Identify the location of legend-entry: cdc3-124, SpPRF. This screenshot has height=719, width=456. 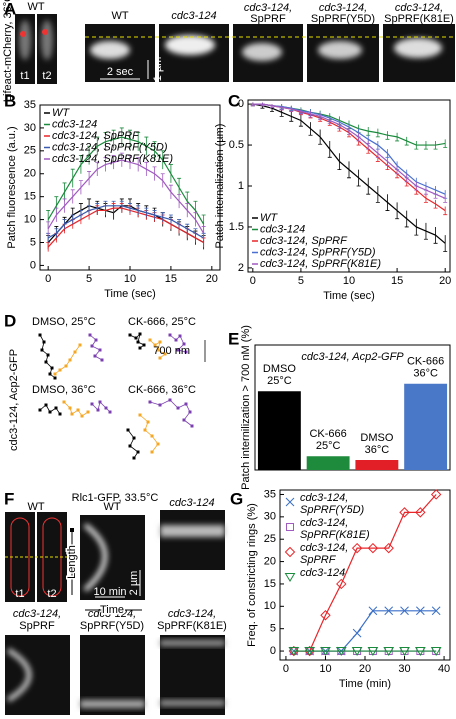
(304, 241).